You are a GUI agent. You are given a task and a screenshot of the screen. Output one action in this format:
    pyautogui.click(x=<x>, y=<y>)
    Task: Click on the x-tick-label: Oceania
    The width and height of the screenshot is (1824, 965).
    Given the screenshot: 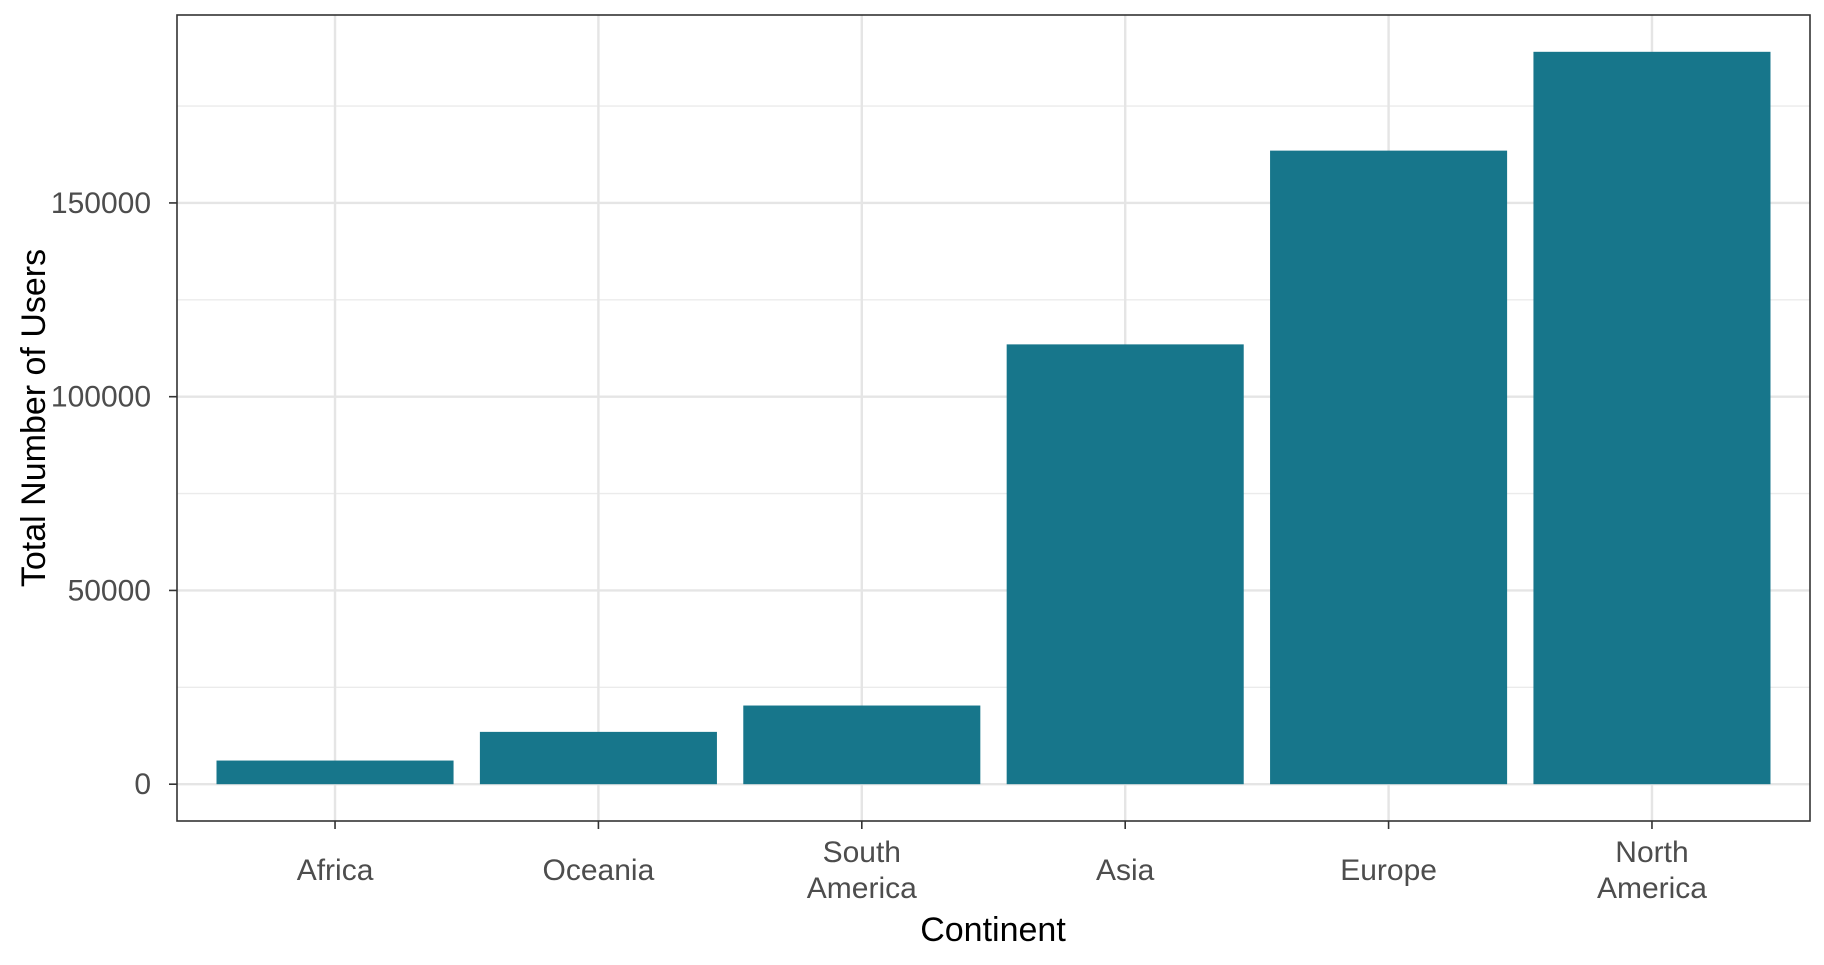 What is the action you would take?
    pyautogui.click(x=599, y=870)
    